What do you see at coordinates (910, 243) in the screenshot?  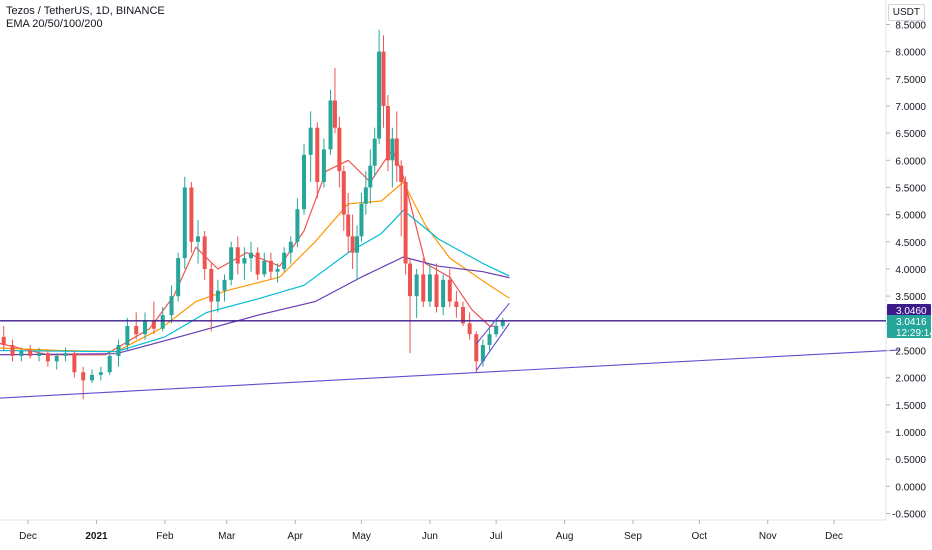 I see `y-tick-label: 4.5000` at bounding box center [910, 243].